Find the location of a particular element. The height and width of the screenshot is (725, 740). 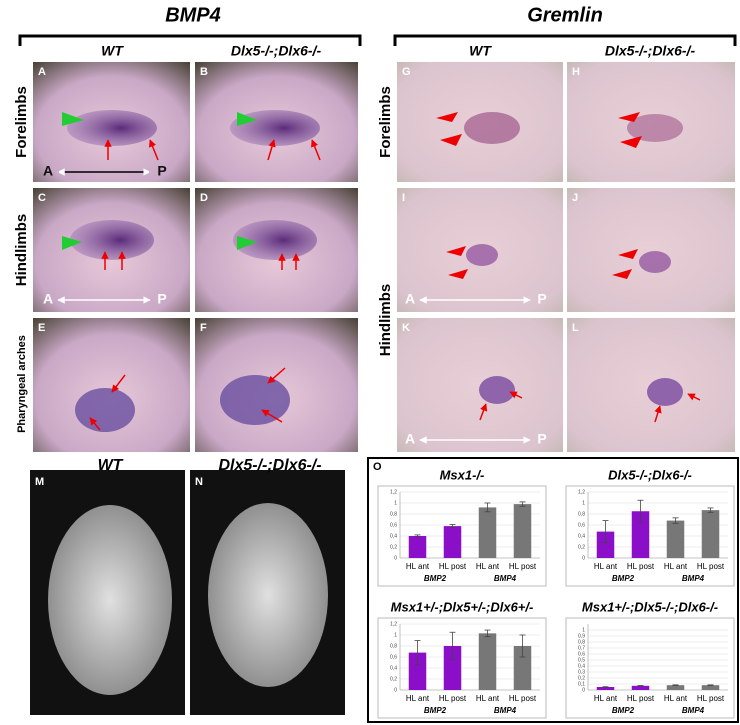

panel-letter: K is located at coordinates (406, 328).